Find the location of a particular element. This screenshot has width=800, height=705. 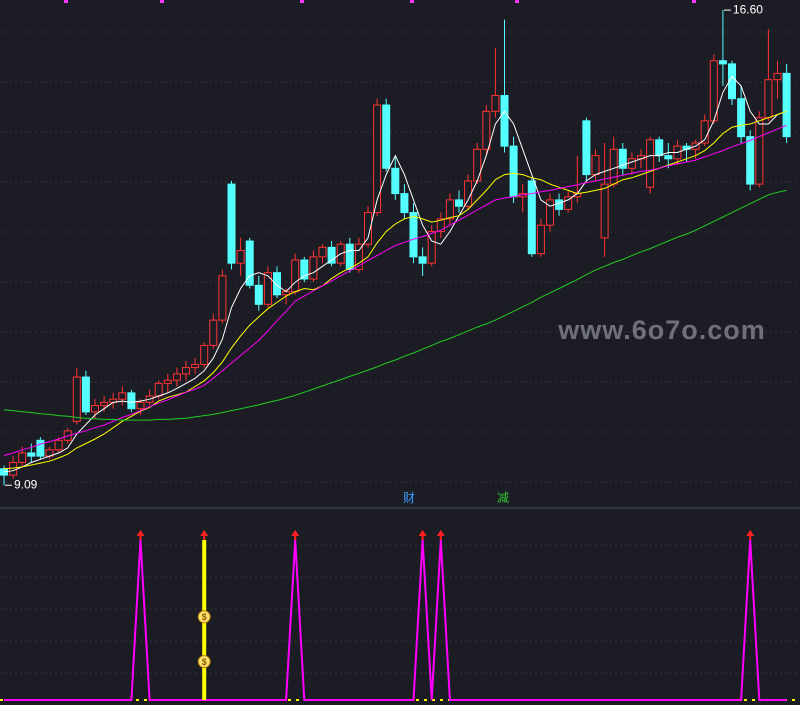

top-ticks is located at coordinates (380, 1).